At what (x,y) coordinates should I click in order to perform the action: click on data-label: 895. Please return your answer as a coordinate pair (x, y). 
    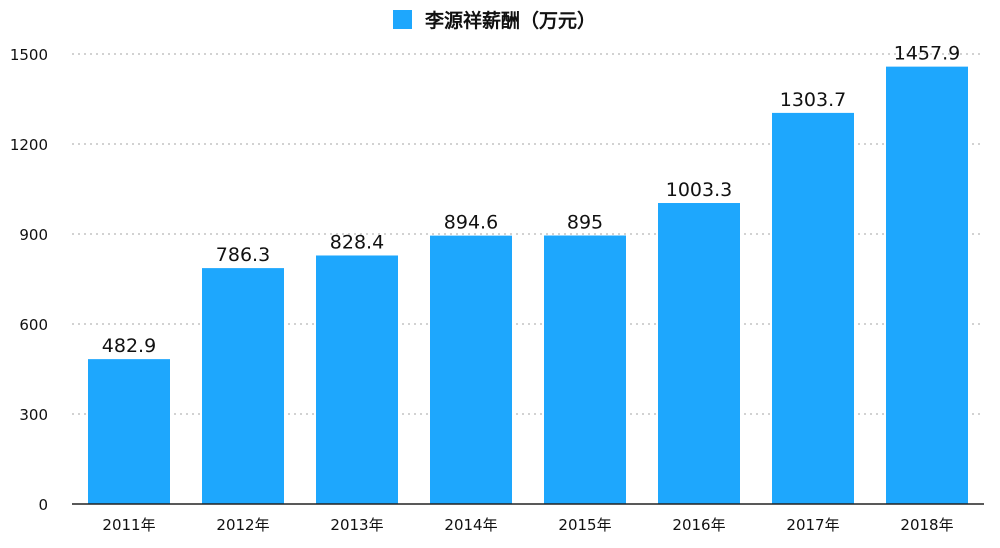
    Looking at the image, I should click on (585, 223).